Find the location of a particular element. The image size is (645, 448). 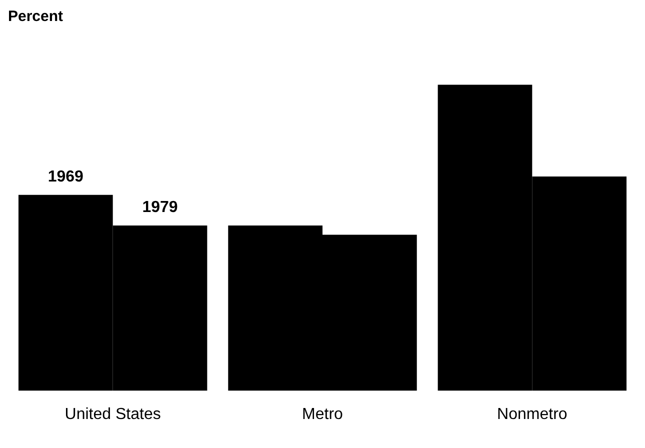

y-axis-title: Percent is located at coordinates (36, 17).